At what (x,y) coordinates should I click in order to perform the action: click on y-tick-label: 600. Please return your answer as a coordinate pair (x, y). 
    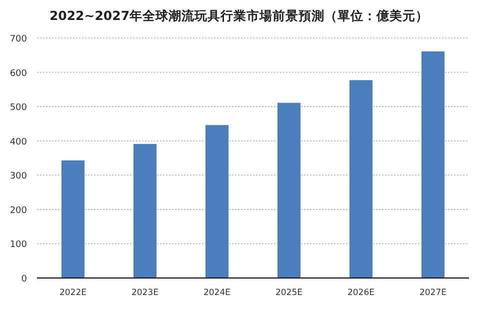
    Looking at the image, I should click on (19, 73).